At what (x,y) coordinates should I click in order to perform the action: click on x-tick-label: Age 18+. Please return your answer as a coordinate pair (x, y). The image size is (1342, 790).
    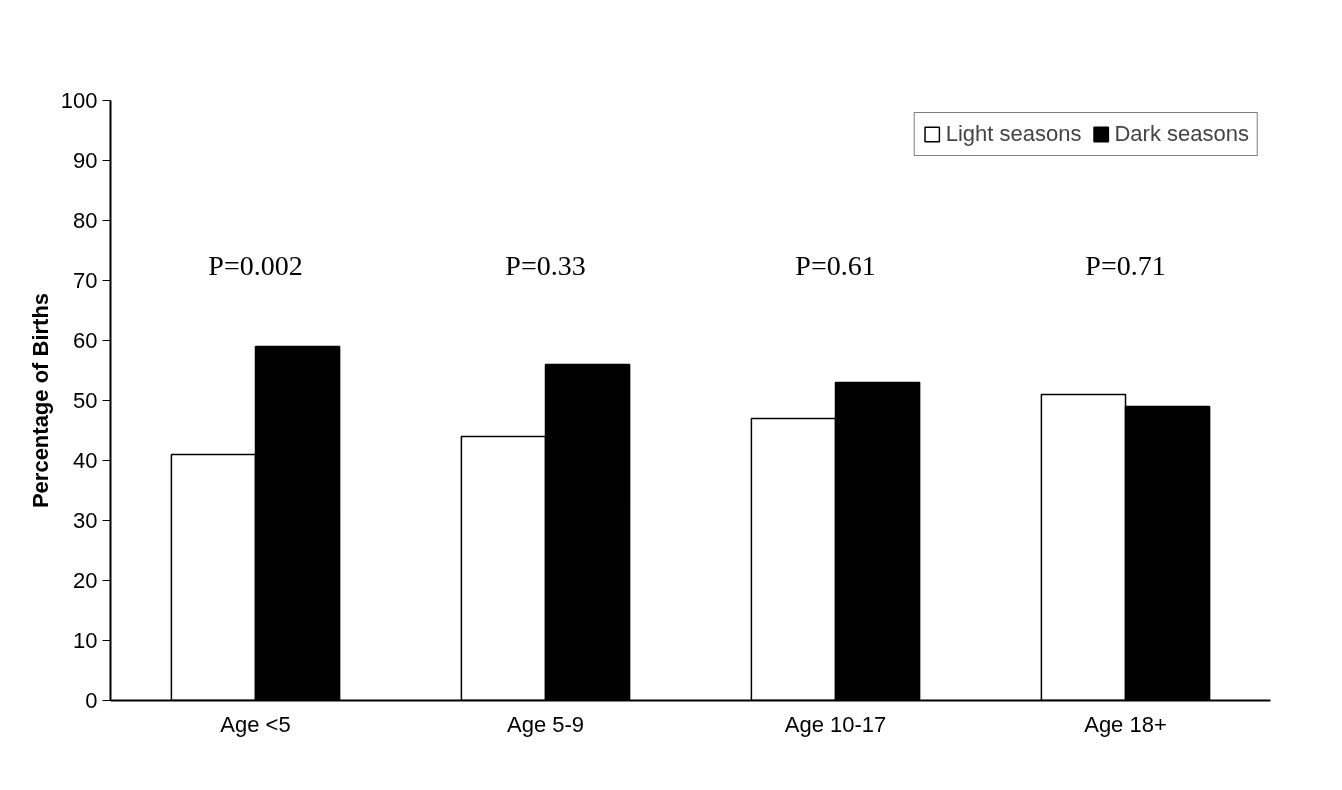
    Looking at the image, I should click on (1125, 724).